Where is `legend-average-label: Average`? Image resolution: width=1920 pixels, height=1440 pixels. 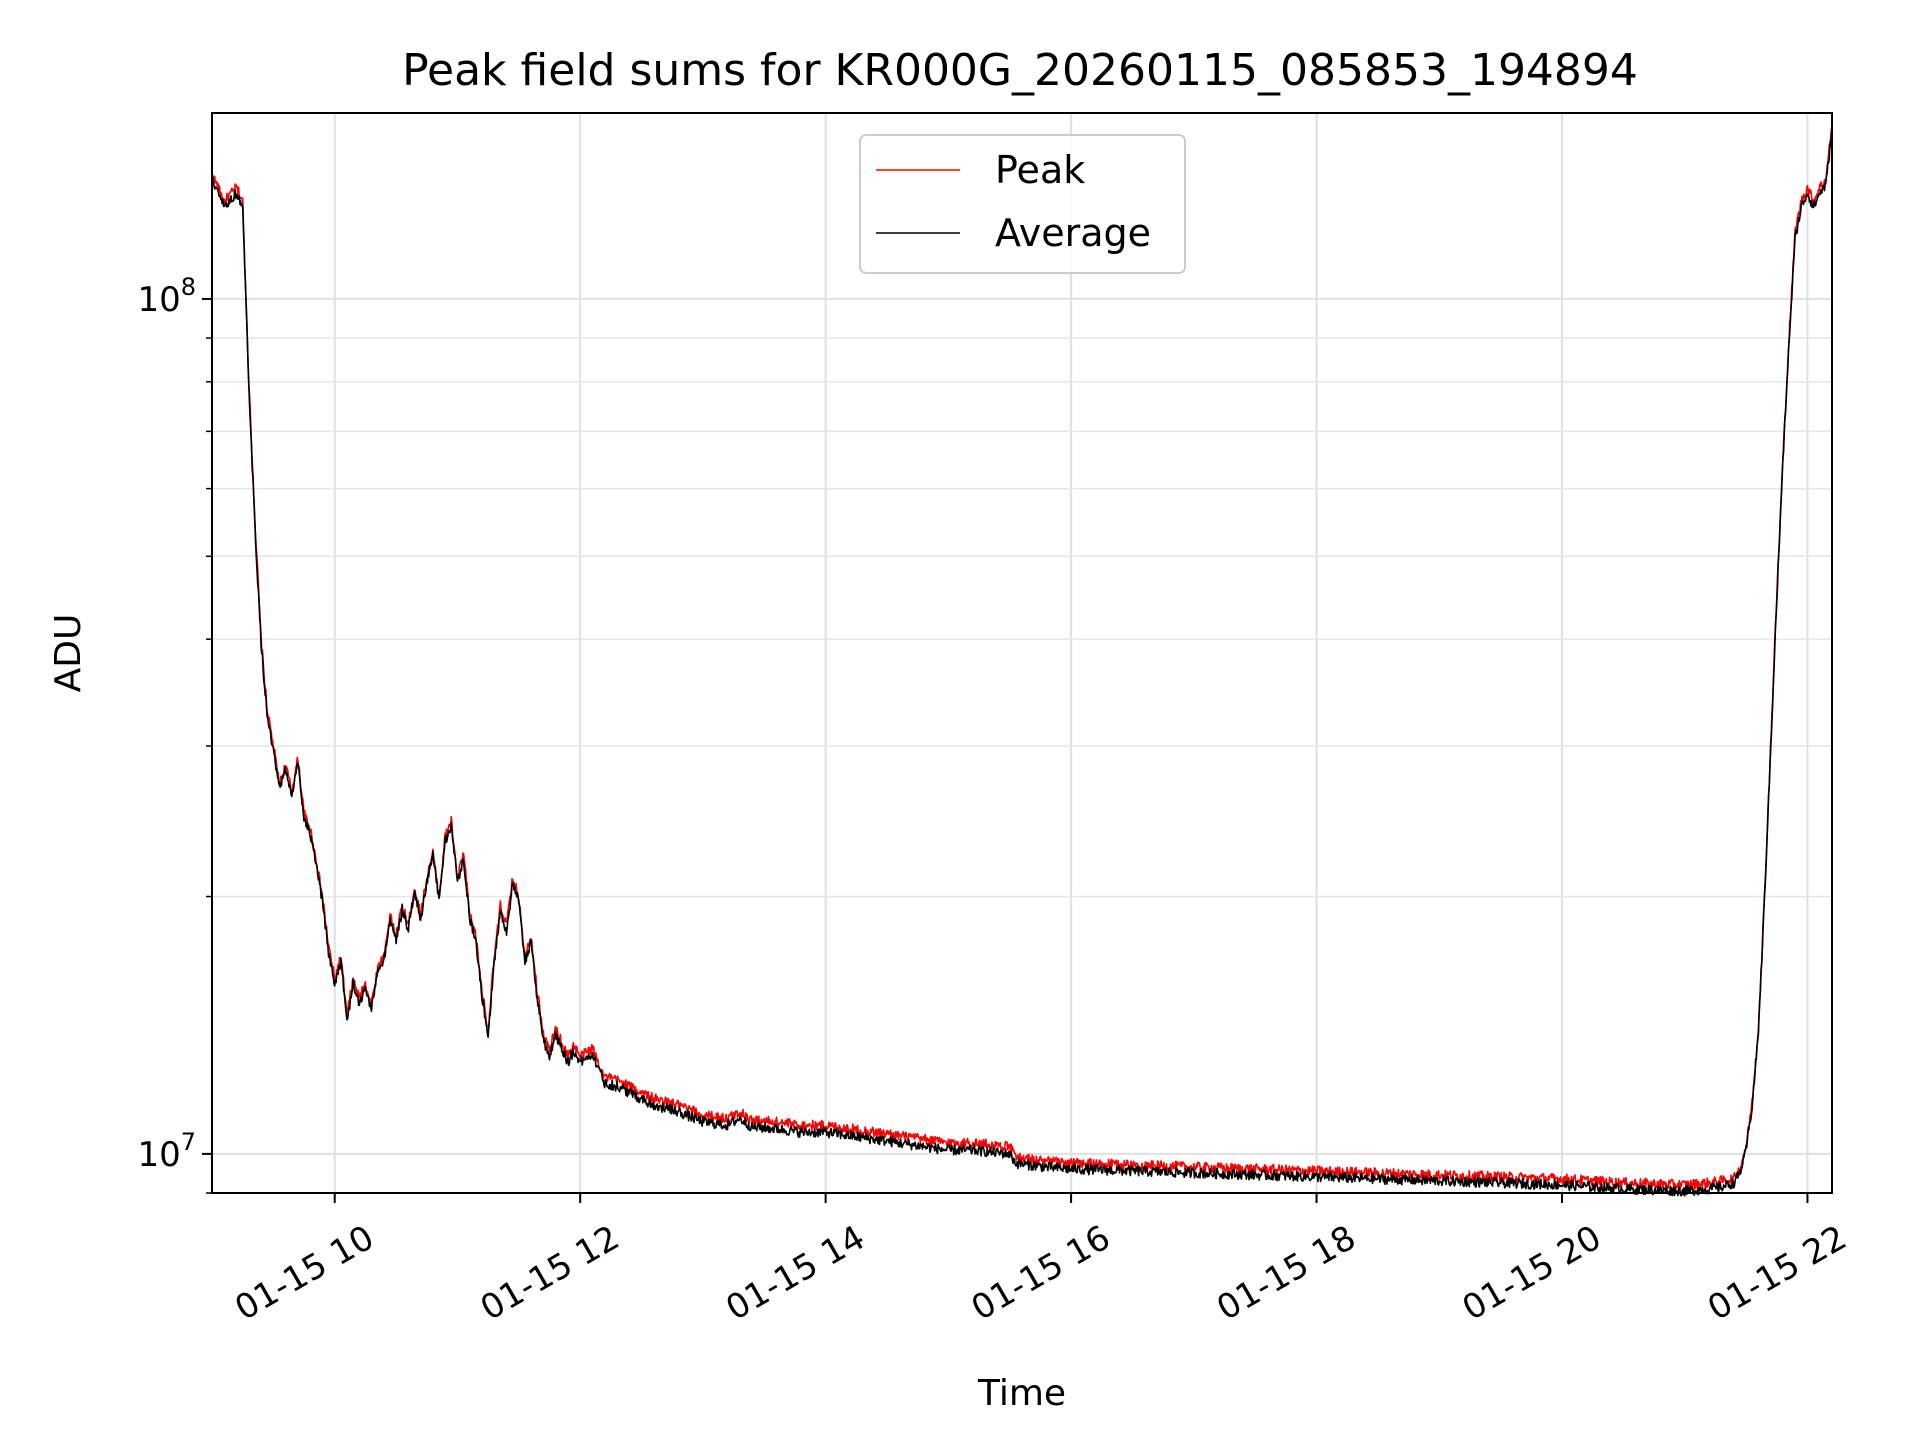 legend-average-label: Average is located at coordinates (1073, 233).